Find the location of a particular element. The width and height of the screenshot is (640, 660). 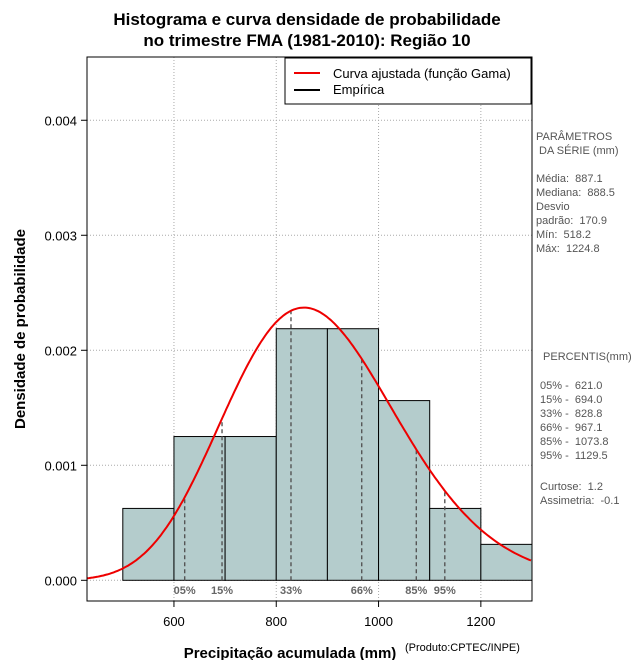

legend-empirical-label: Empírica is located at coordinates (359, 89).